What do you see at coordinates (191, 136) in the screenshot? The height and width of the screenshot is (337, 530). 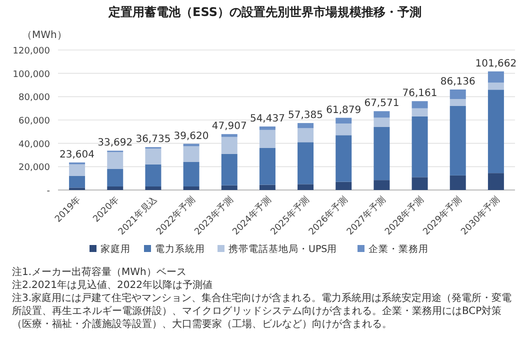 I see `total-label: 39,620` at bounding box center [191, 136].